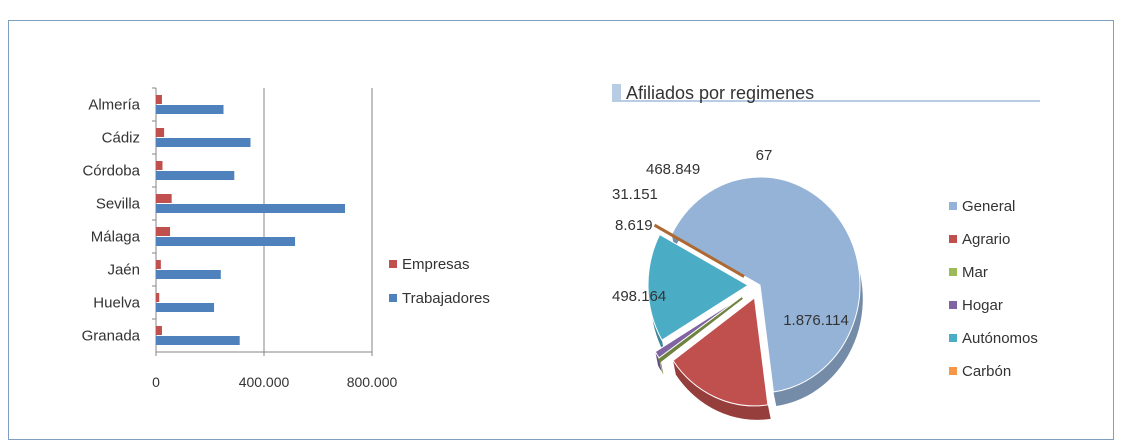 This screenshot has width=1125, height=440. What do you see at coordinates (116, 303) in the screenshot?
I see `category-label: Huelva` at bounding box center [116, 303].